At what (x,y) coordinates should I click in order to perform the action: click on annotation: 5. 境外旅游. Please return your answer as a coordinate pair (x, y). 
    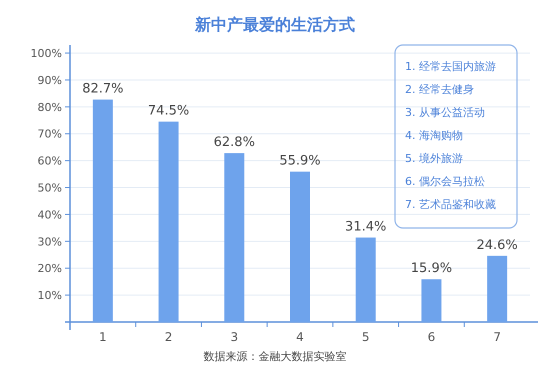
    Looking at the image, I should click on (434, 158).